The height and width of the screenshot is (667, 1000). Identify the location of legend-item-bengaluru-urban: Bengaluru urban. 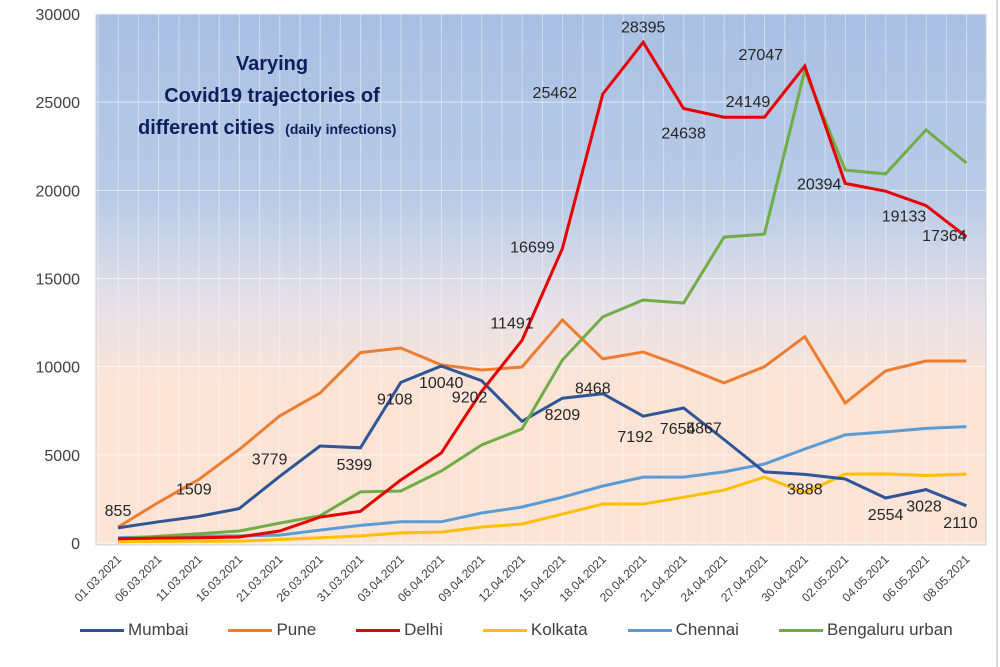
(865, 630).